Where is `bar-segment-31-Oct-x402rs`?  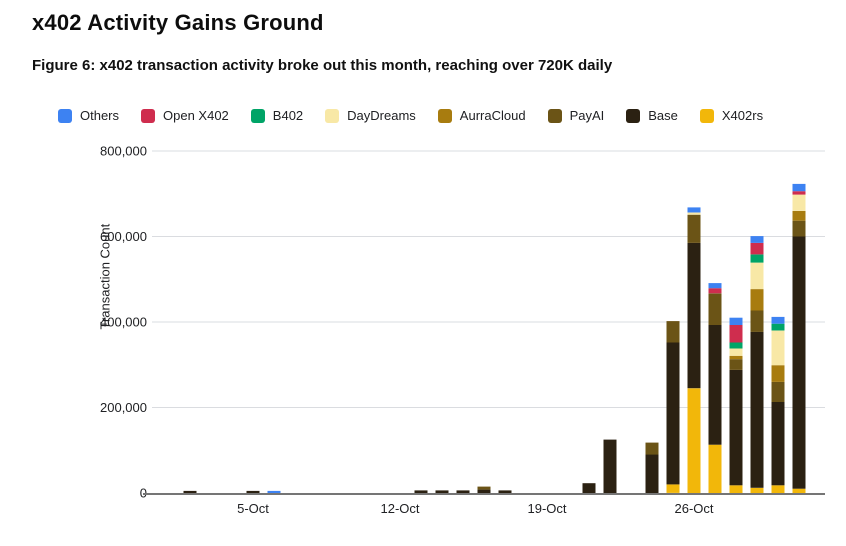 bar-segment-31-Oct-x402rs is located at coordinates (799, 490).